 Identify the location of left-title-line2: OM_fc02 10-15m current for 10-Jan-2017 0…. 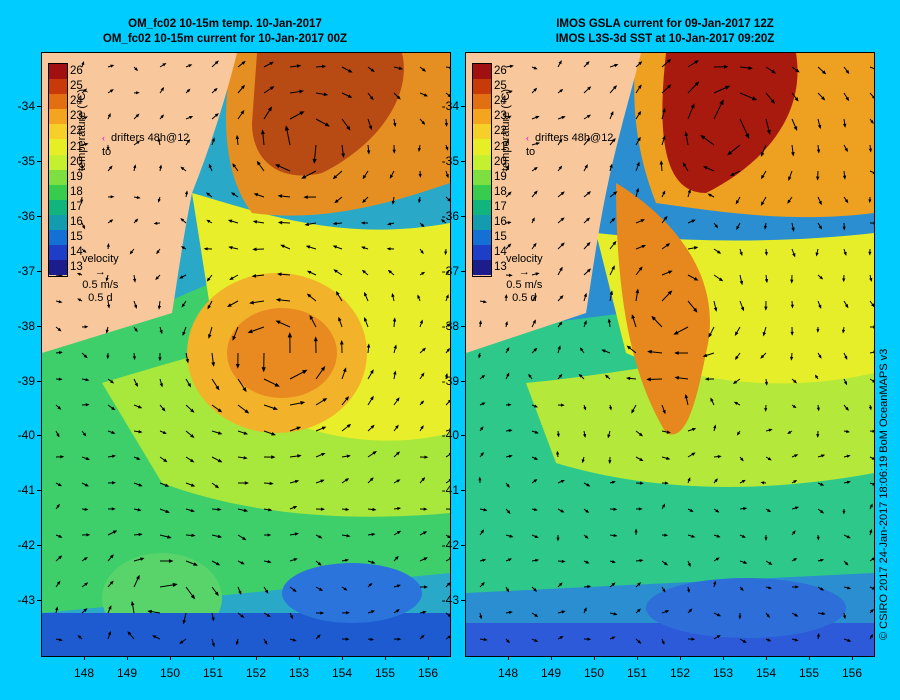
(225, 39).